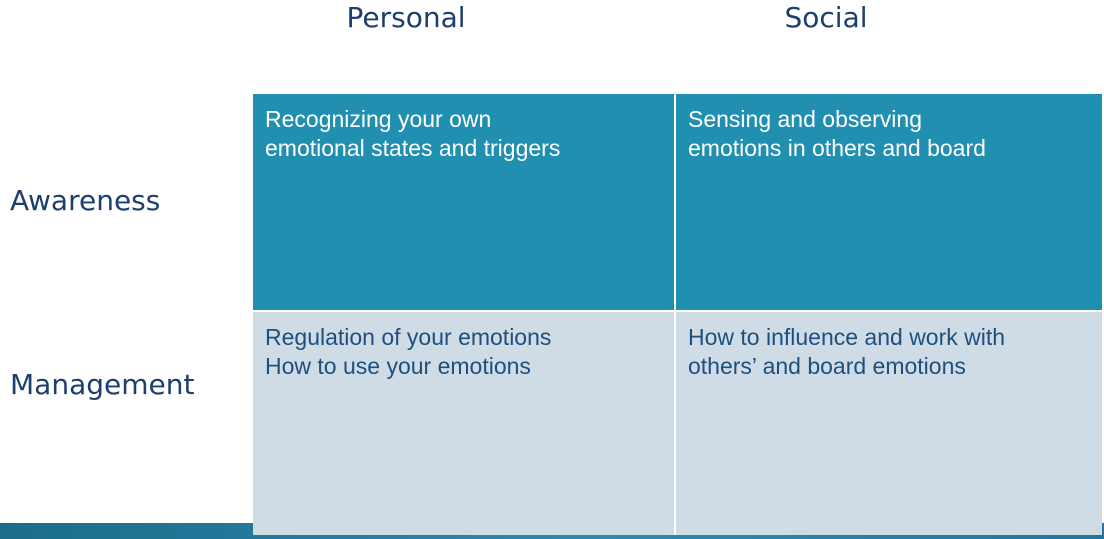  What do you see at coordinates (408, 337) in the screenshot?
I see `cell-text-line: Regulation of your emotions` at bounding box center [408, 337].